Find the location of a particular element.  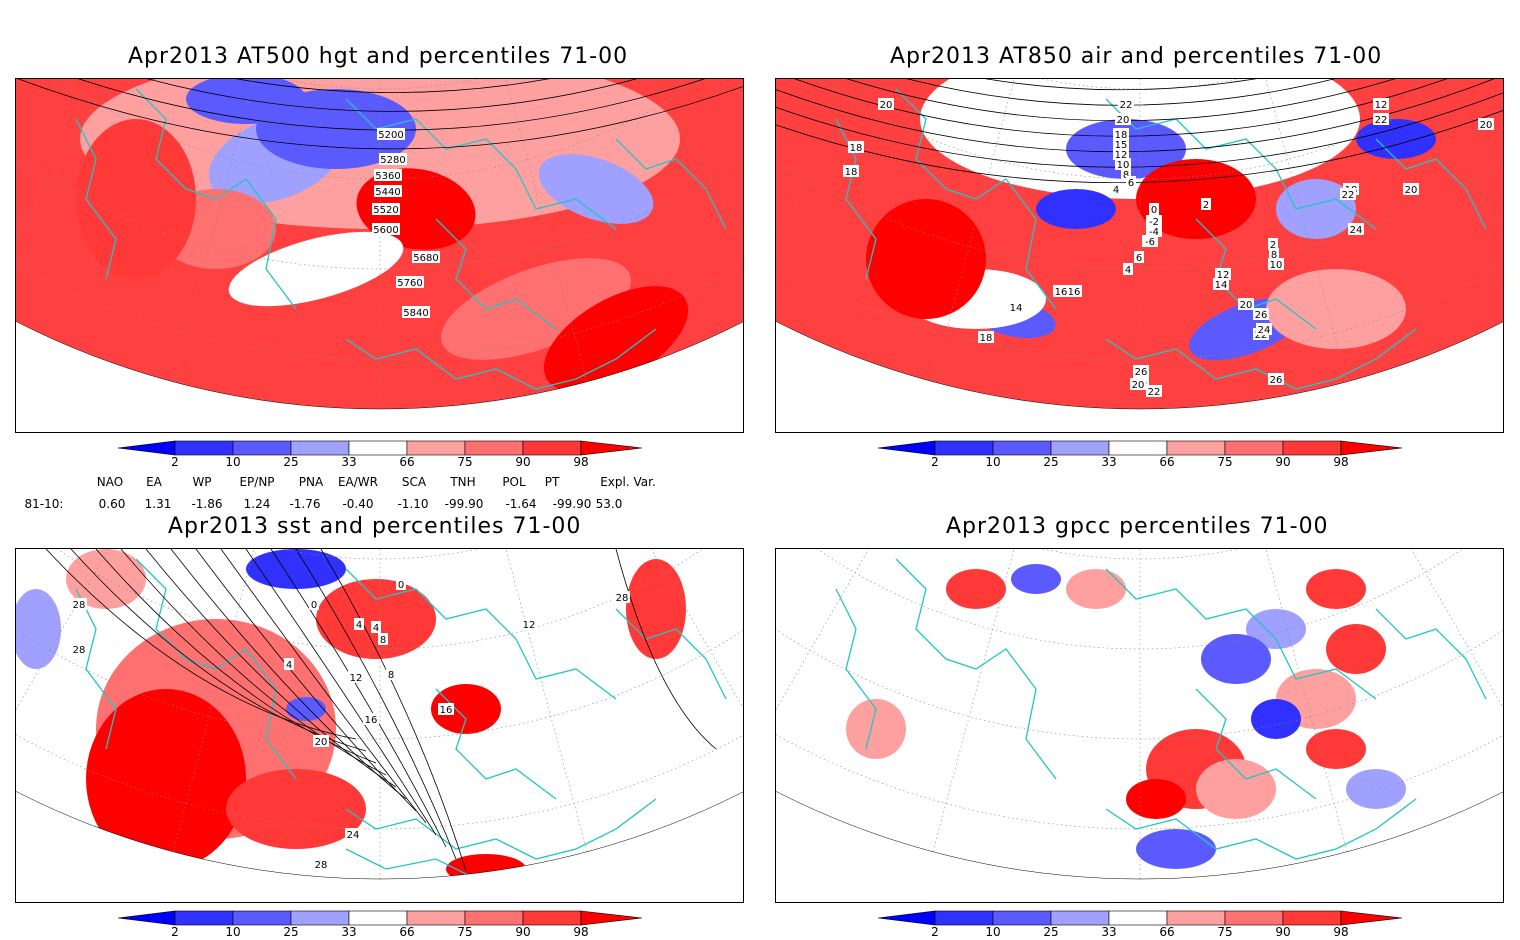

index-header: WP is located at coordinates (202, 482).